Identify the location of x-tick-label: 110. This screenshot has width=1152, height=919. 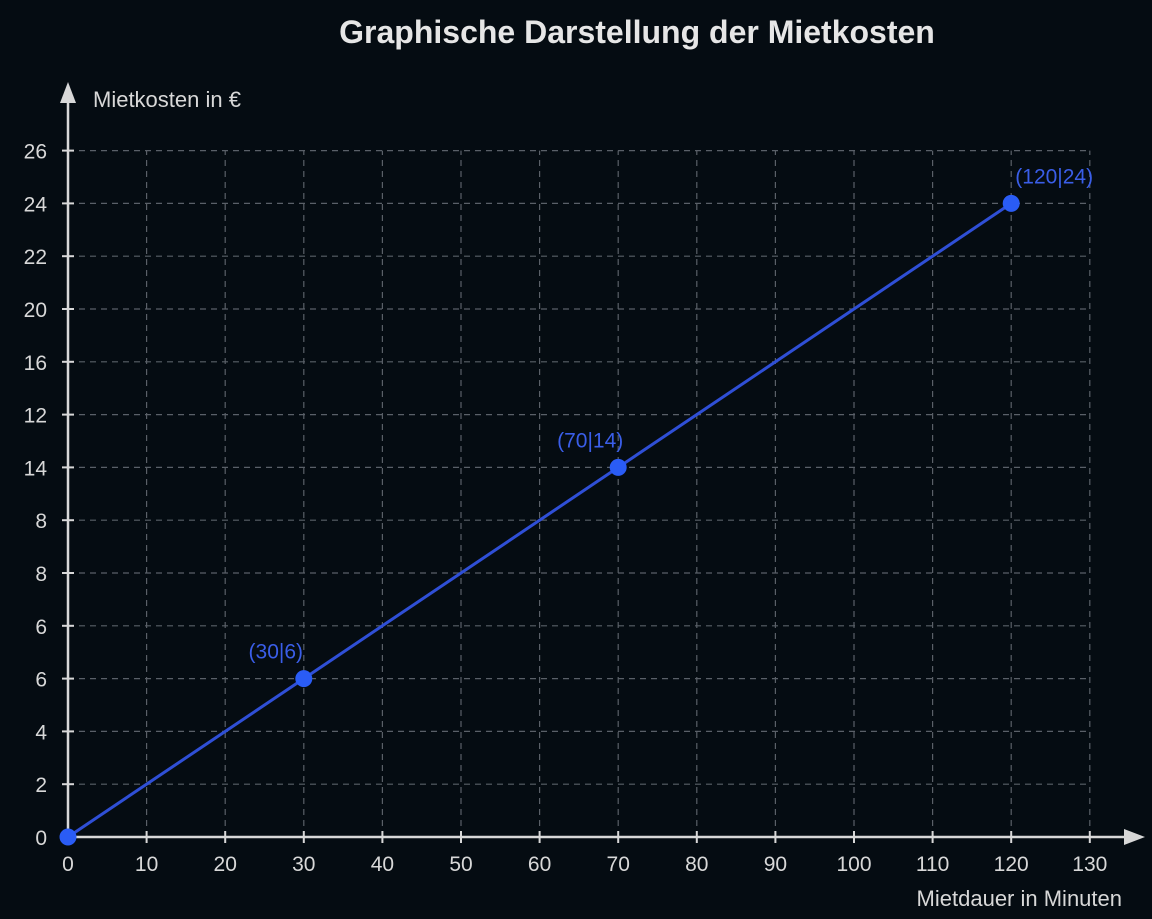
(932, 864).